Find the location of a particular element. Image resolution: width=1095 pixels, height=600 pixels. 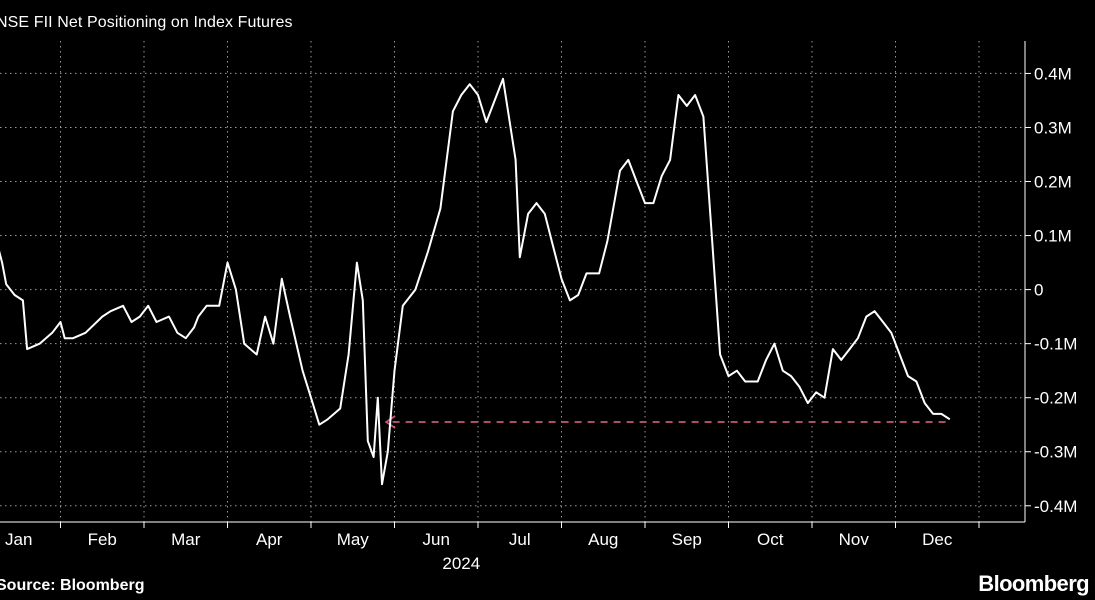

x-tick-label: Apr is located at coordinates (269, 539).